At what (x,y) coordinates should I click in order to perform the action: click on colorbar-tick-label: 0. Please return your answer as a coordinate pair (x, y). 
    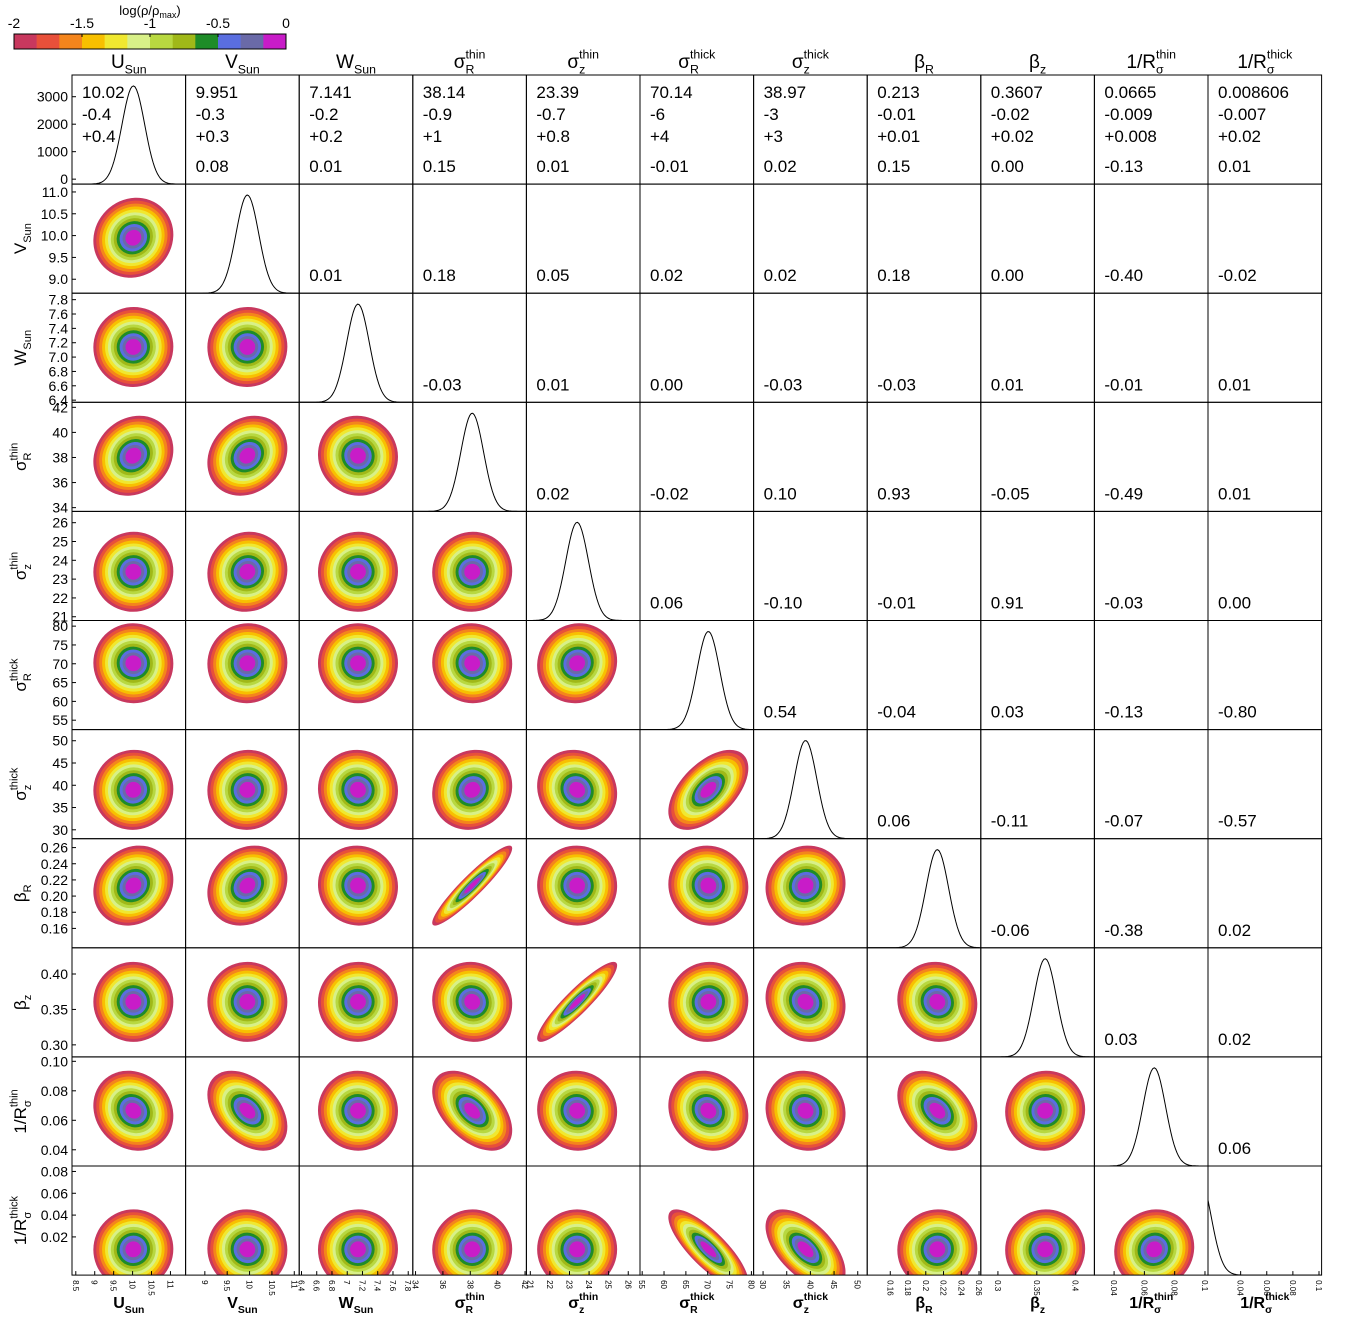
    Looking at the image, I should click on (286, 23).